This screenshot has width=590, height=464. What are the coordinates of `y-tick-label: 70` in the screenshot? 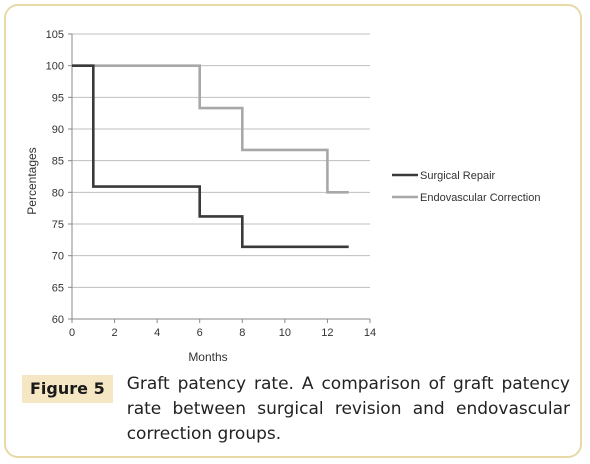 It's located at (58, 257).